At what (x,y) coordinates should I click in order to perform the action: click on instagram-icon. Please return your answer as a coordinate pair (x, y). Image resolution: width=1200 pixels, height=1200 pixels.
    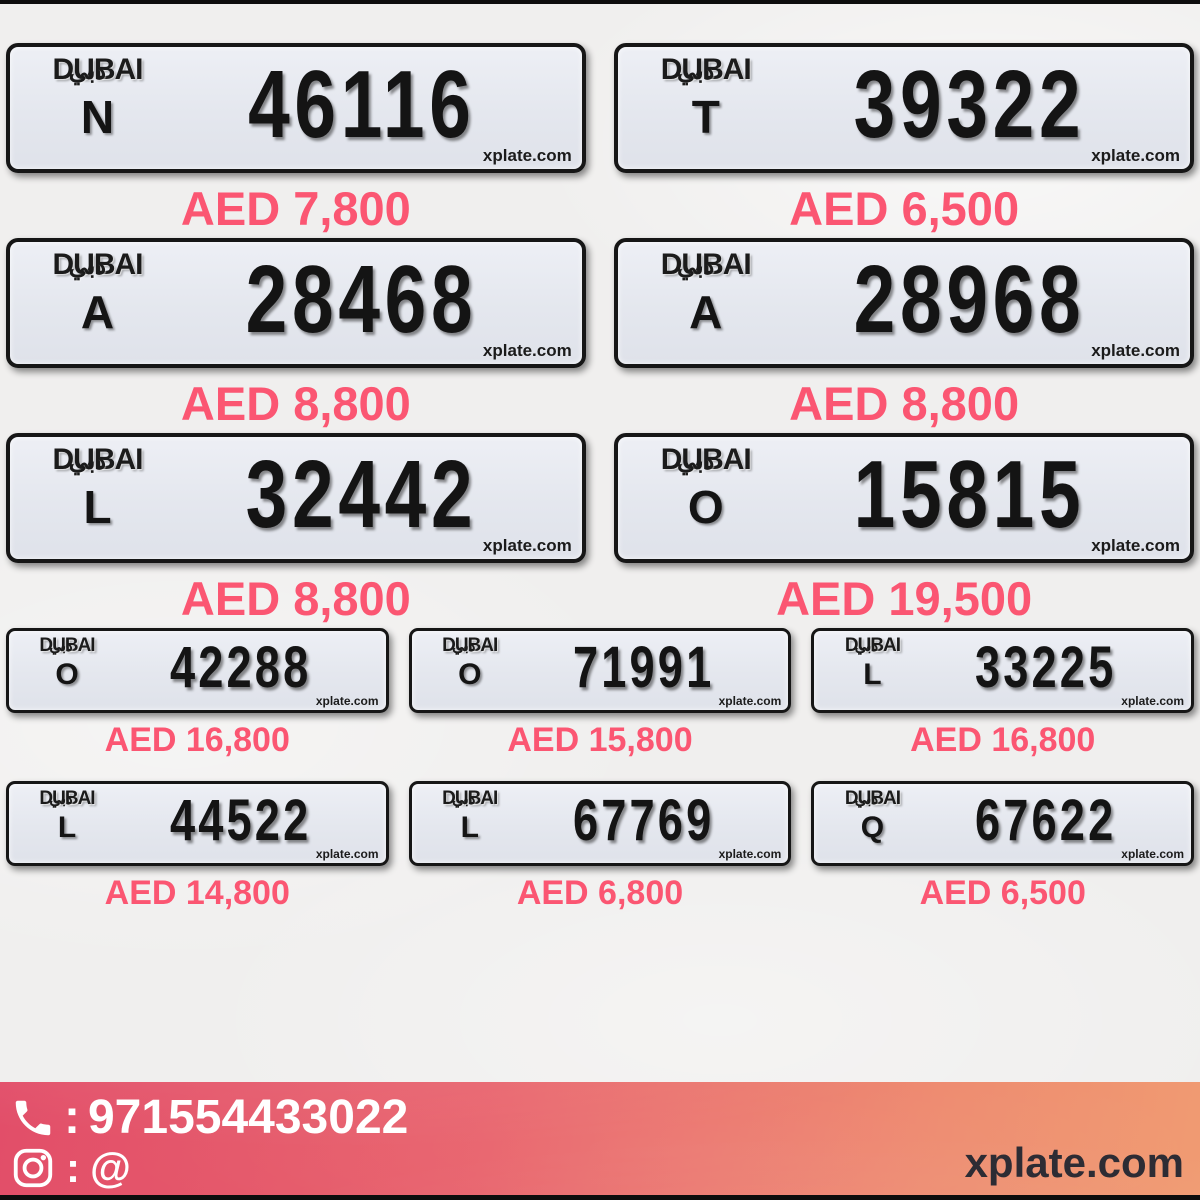
    Looking at the image, I should click on (33, 1168).